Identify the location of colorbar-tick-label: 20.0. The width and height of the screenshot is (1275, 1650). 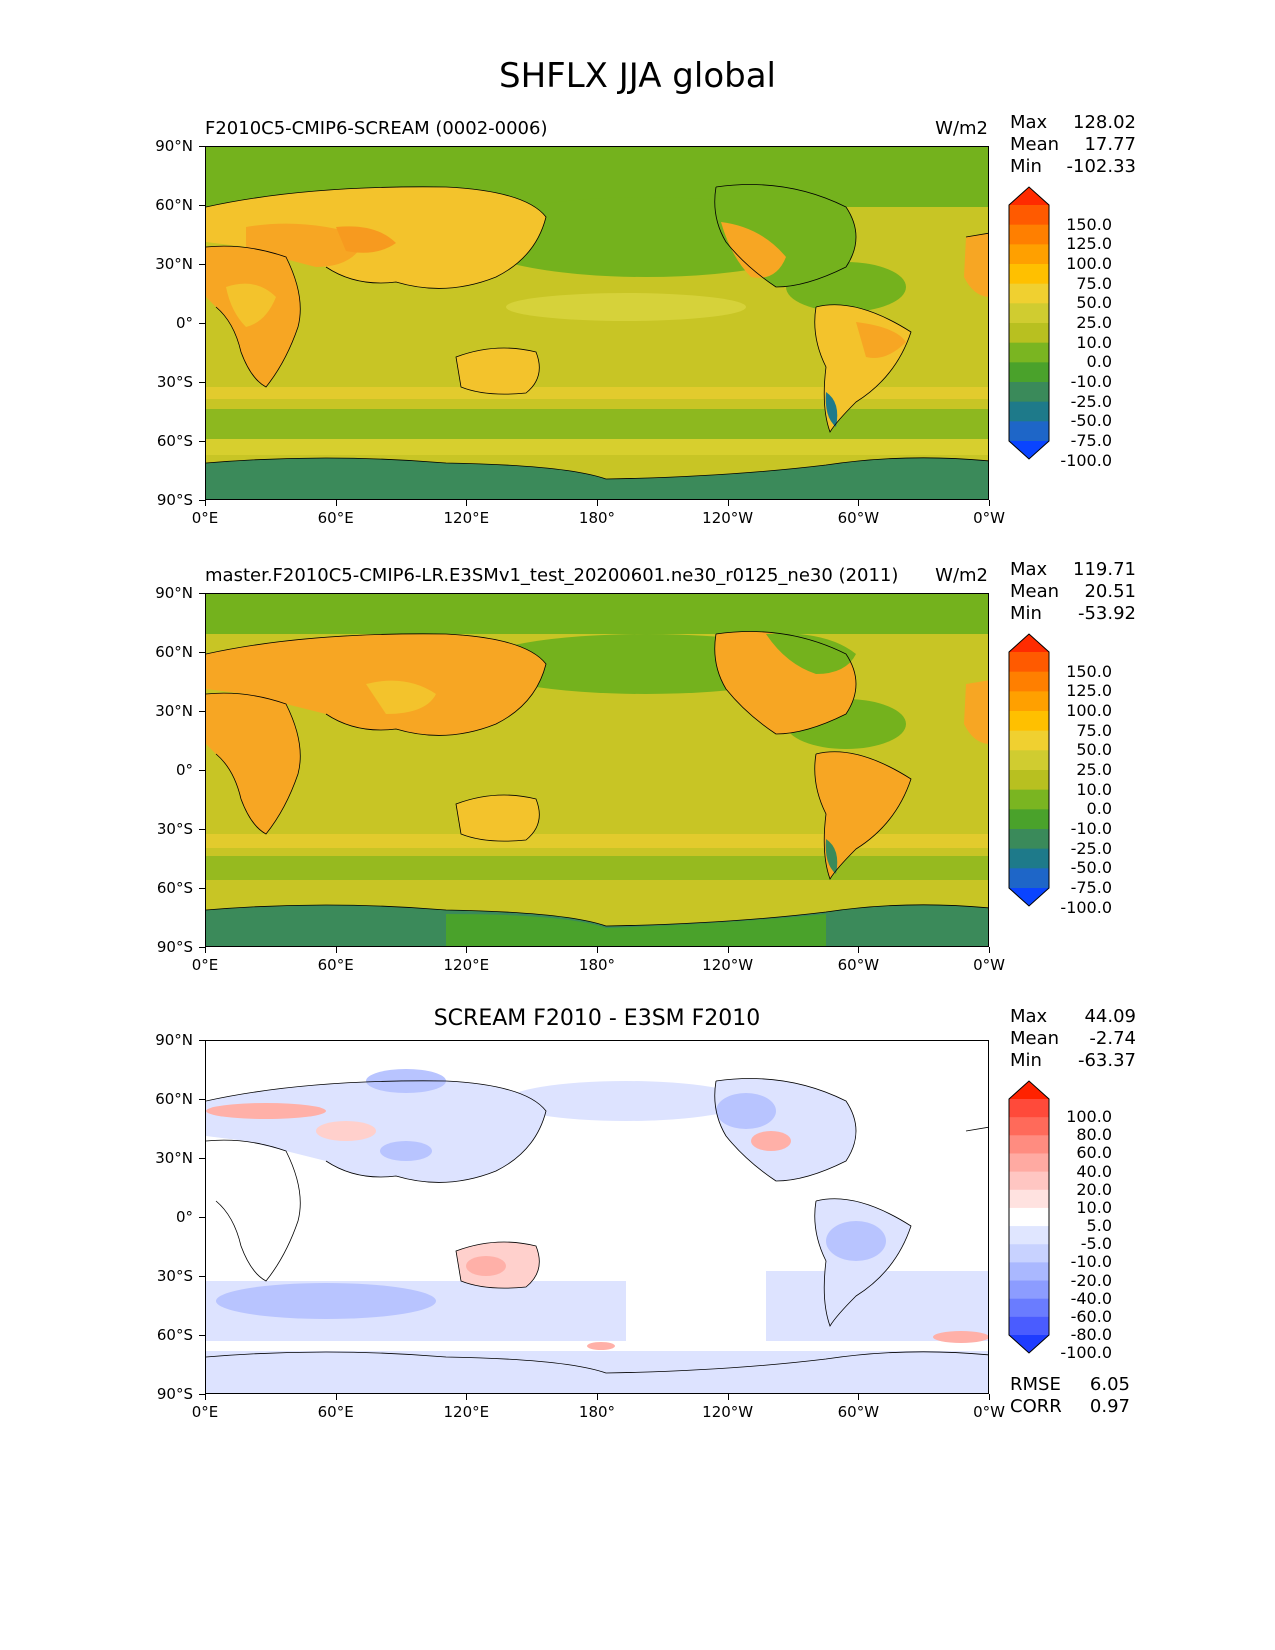
(1094, 1189).